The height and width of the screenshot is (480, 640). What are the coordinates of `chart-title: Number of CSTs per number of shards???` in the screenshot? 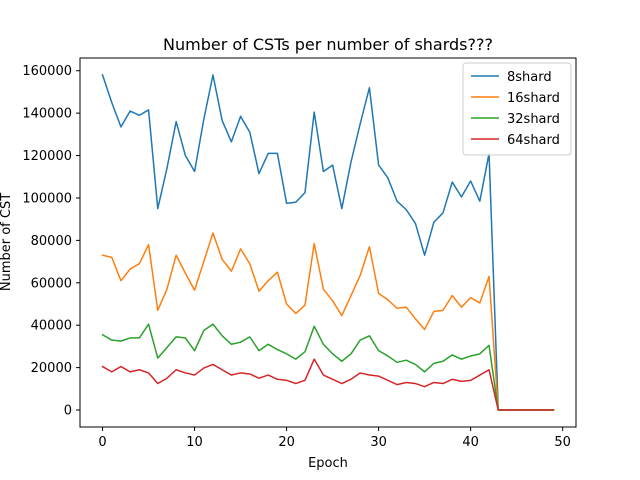 It's located at (328, 44).